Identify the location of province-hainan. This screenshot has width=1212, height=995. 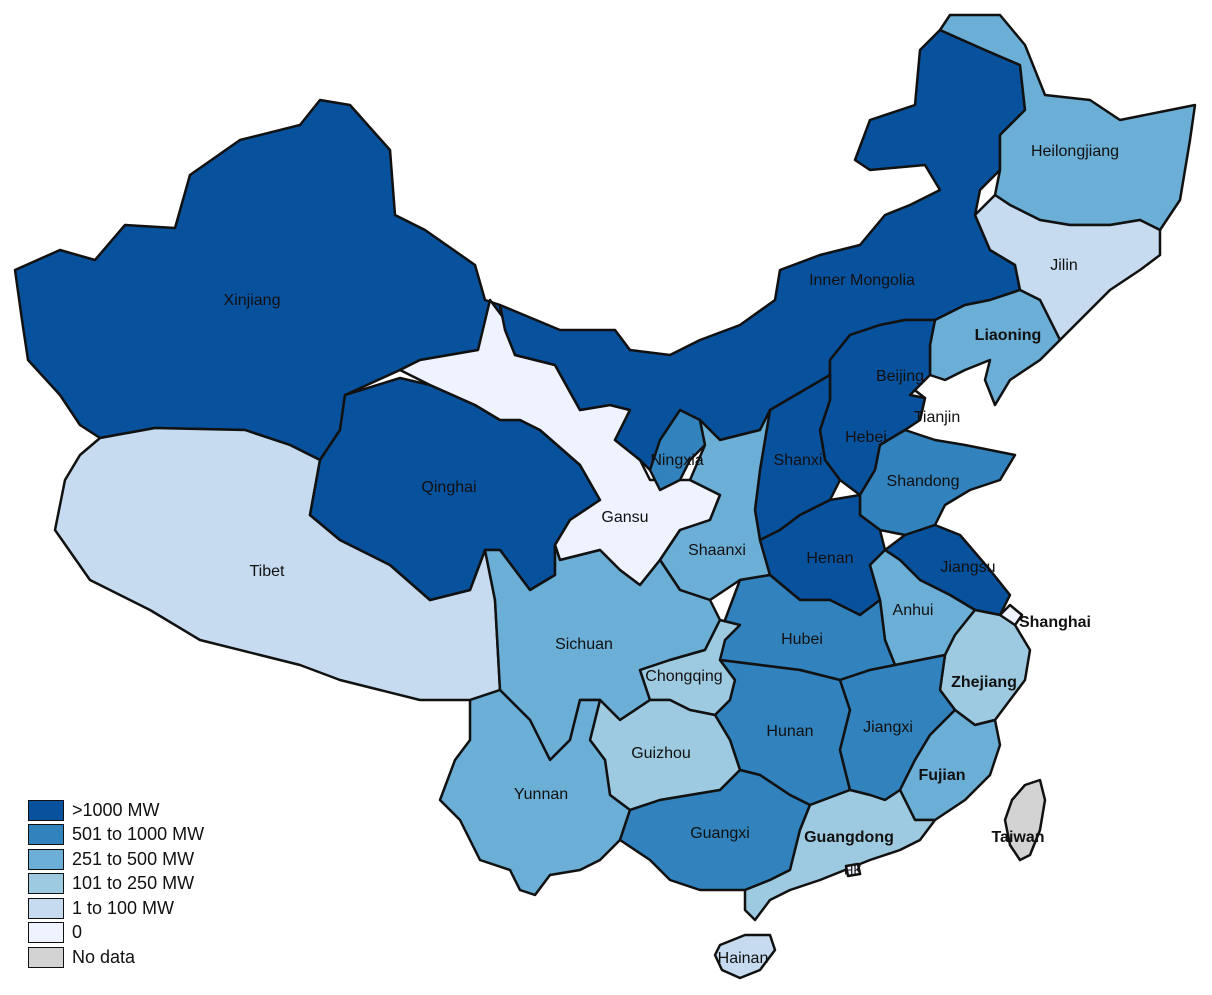
(745, 956).